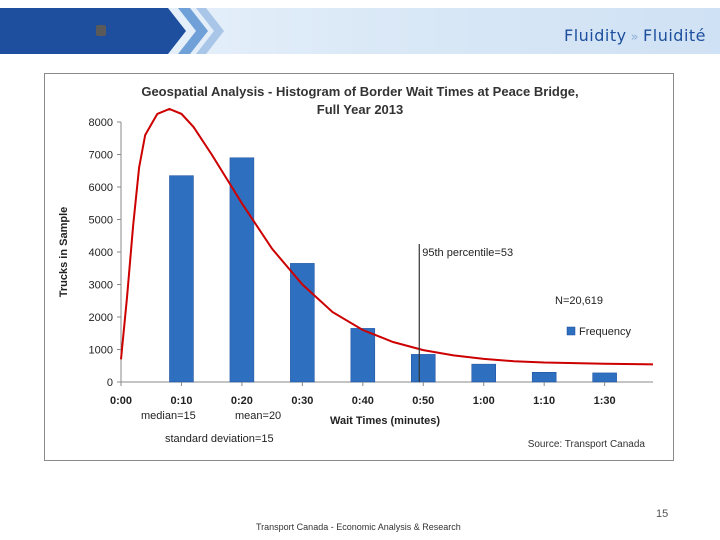  I want to click on bullet-icon, so click(101, 30).